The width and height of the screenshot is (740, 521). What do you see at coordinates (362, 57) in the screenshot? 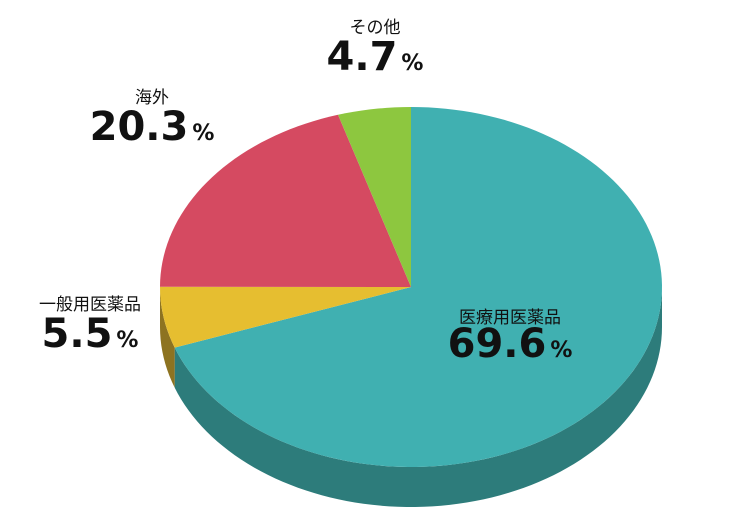
I see `value-number: 4.7` at bounding box center [362, 57].